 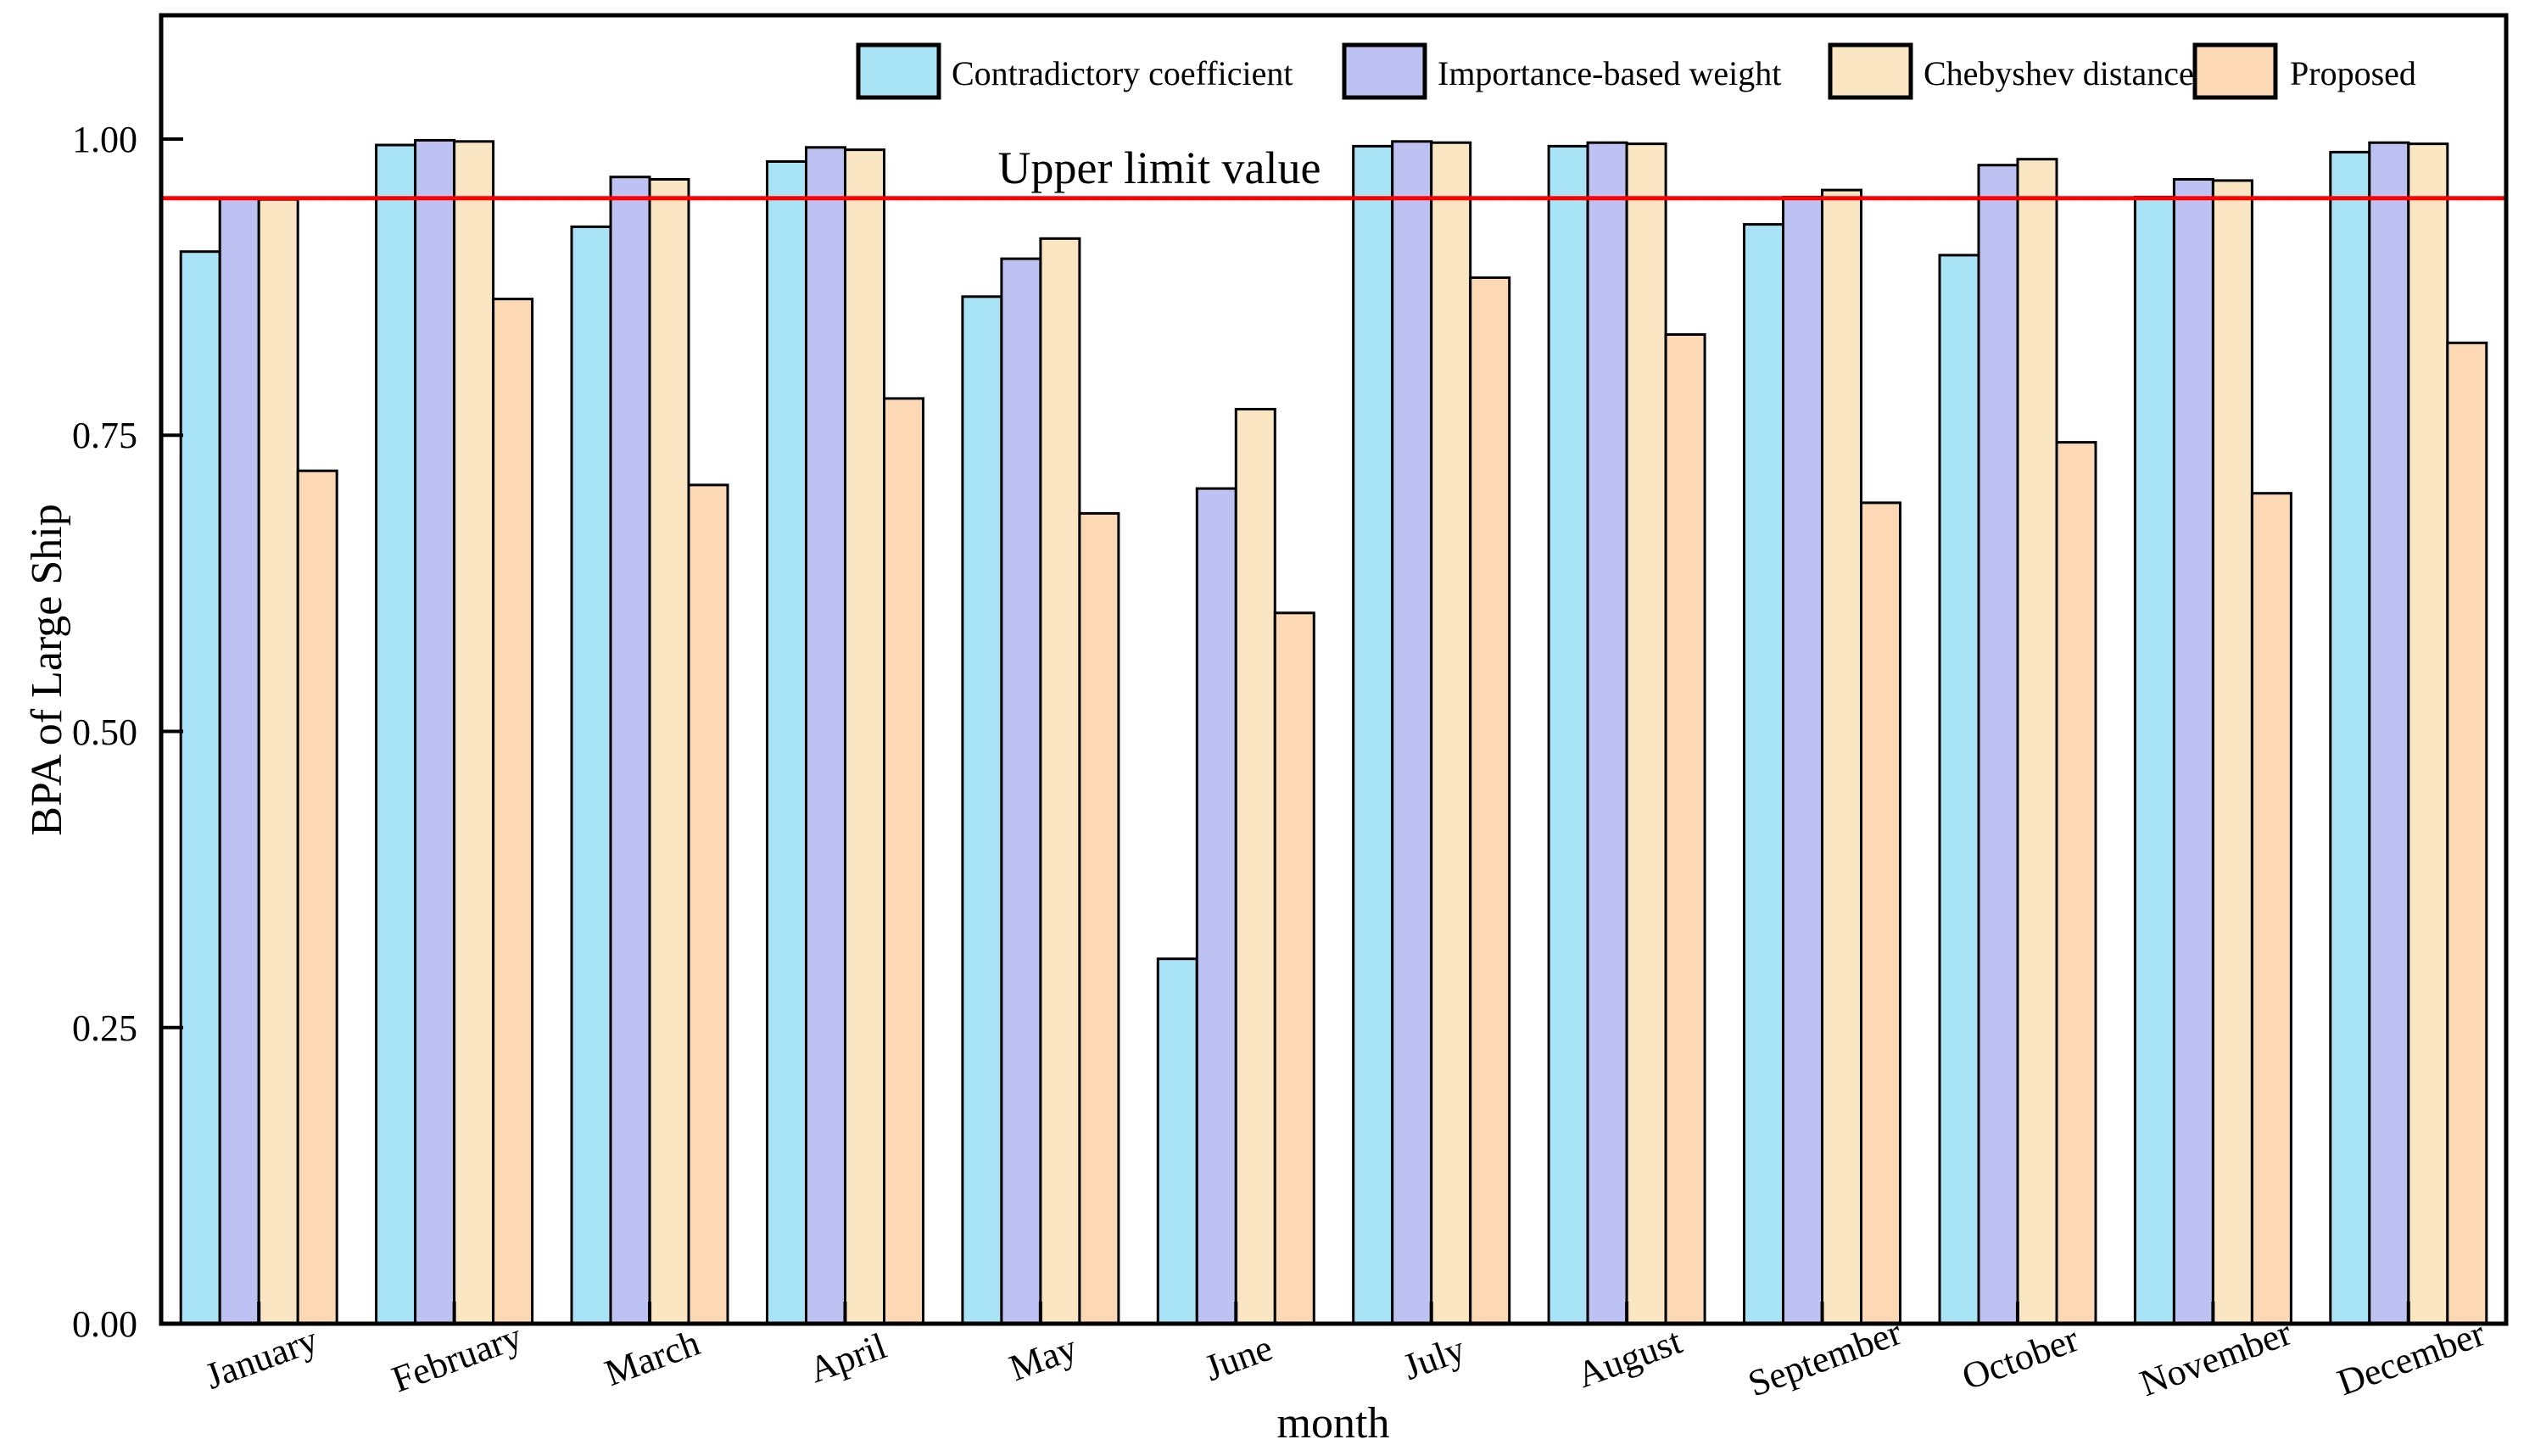 I want to click on x-tick-label: October, so click(x=2020, y=1358).